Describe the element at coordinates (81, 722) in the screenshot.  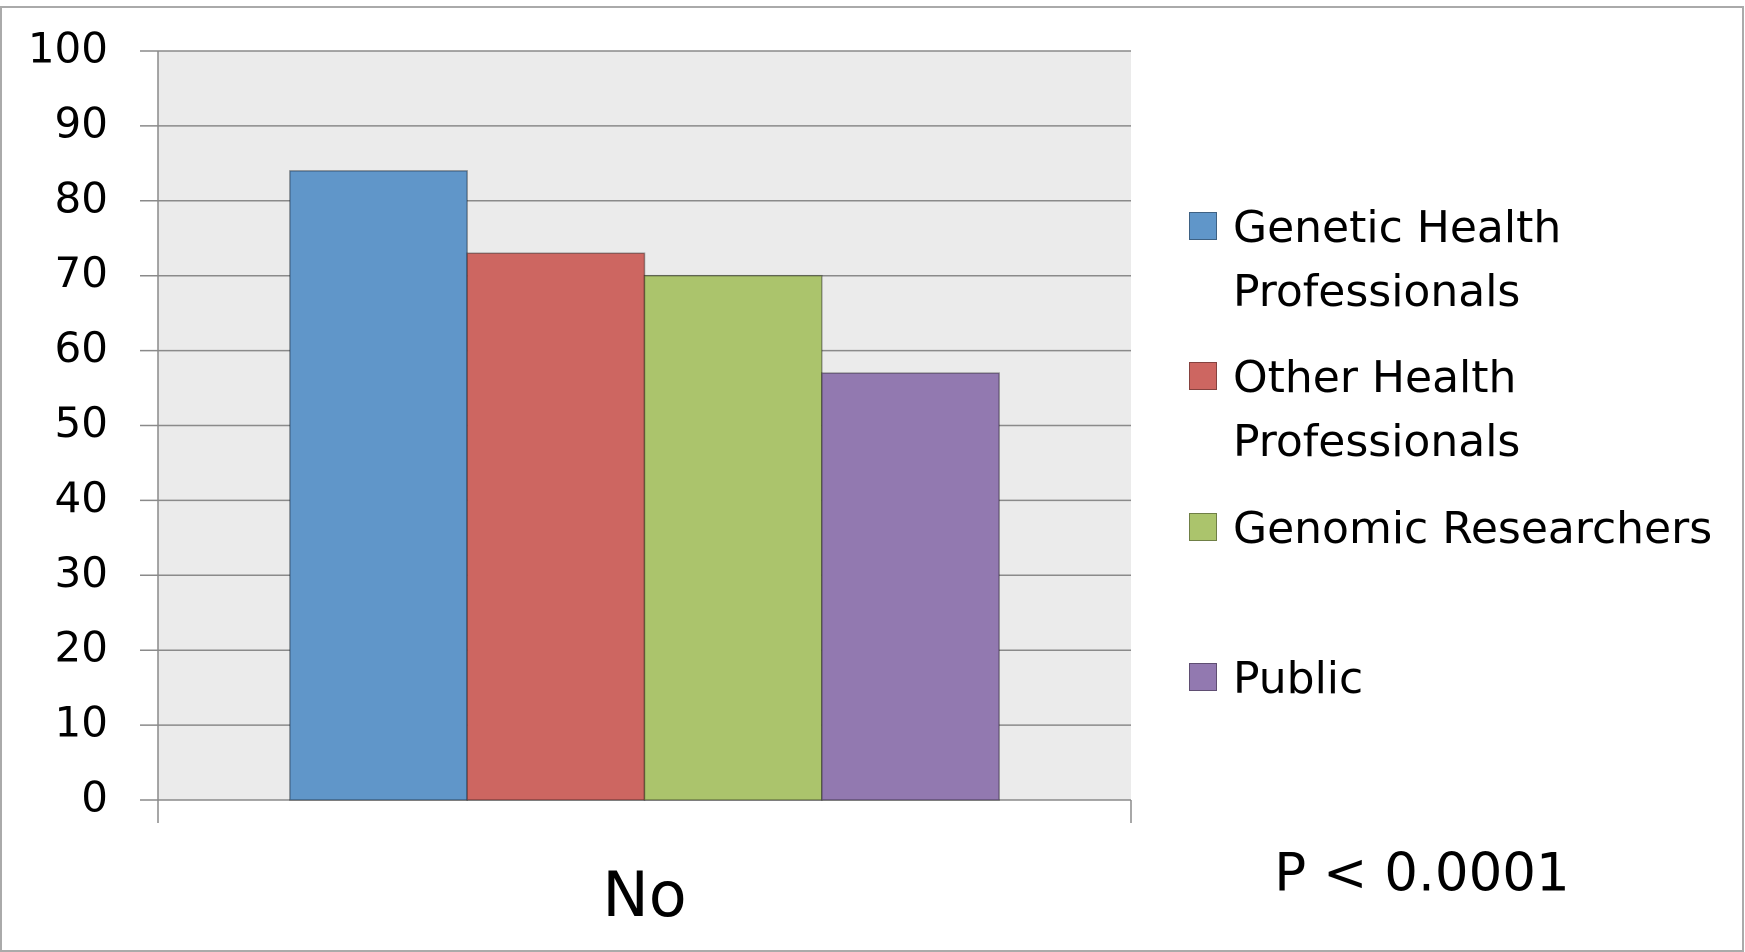
I see `y-tick-label: 10` at that location.